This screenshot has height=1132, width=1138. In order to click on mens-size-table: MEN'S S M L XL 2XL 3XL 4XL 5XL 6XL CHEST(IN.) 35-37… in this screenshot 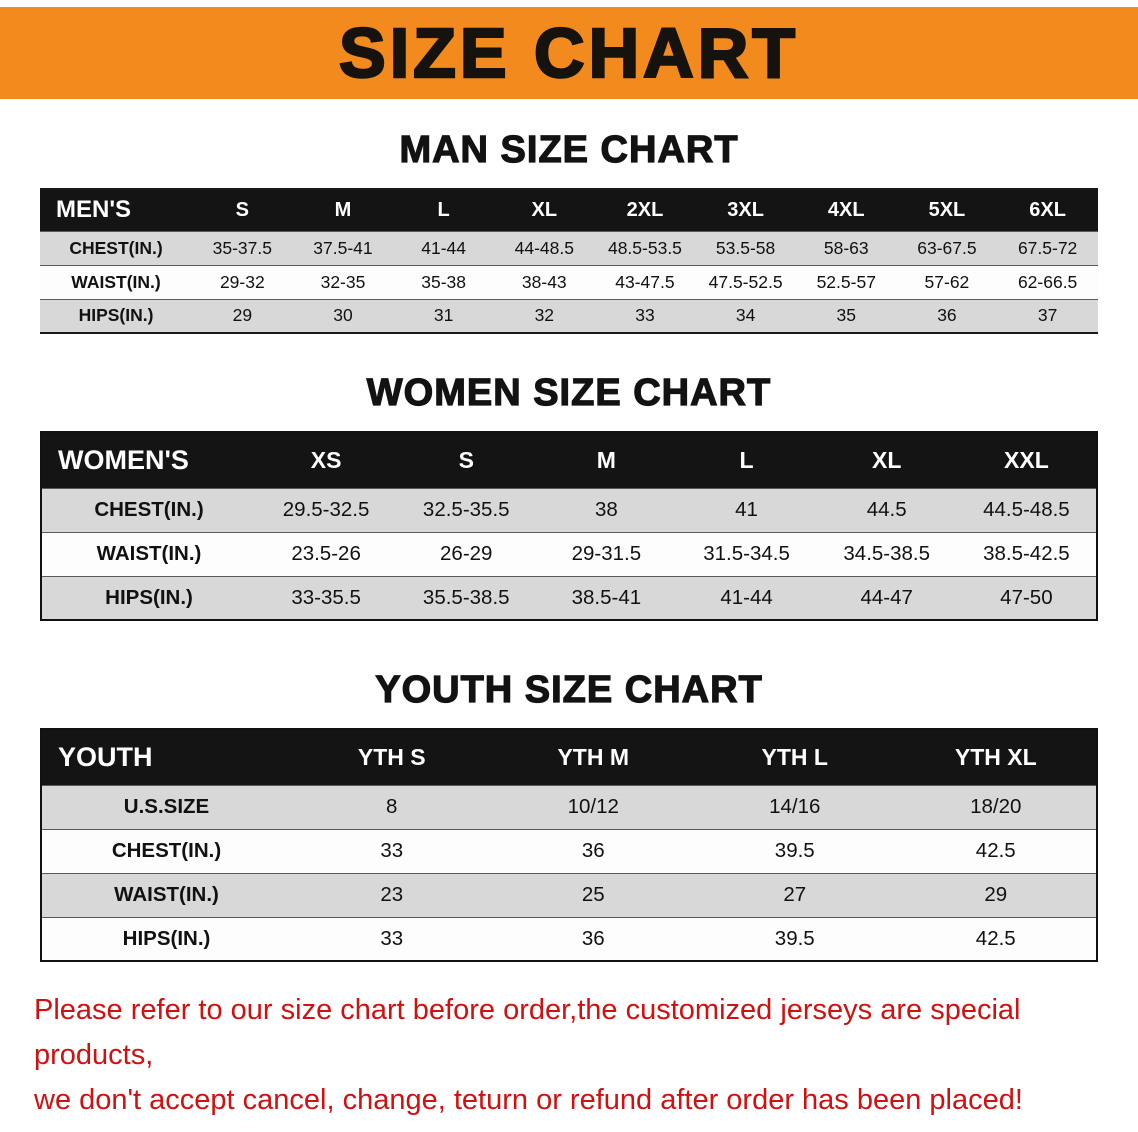, I will do `click(569, 261)`.